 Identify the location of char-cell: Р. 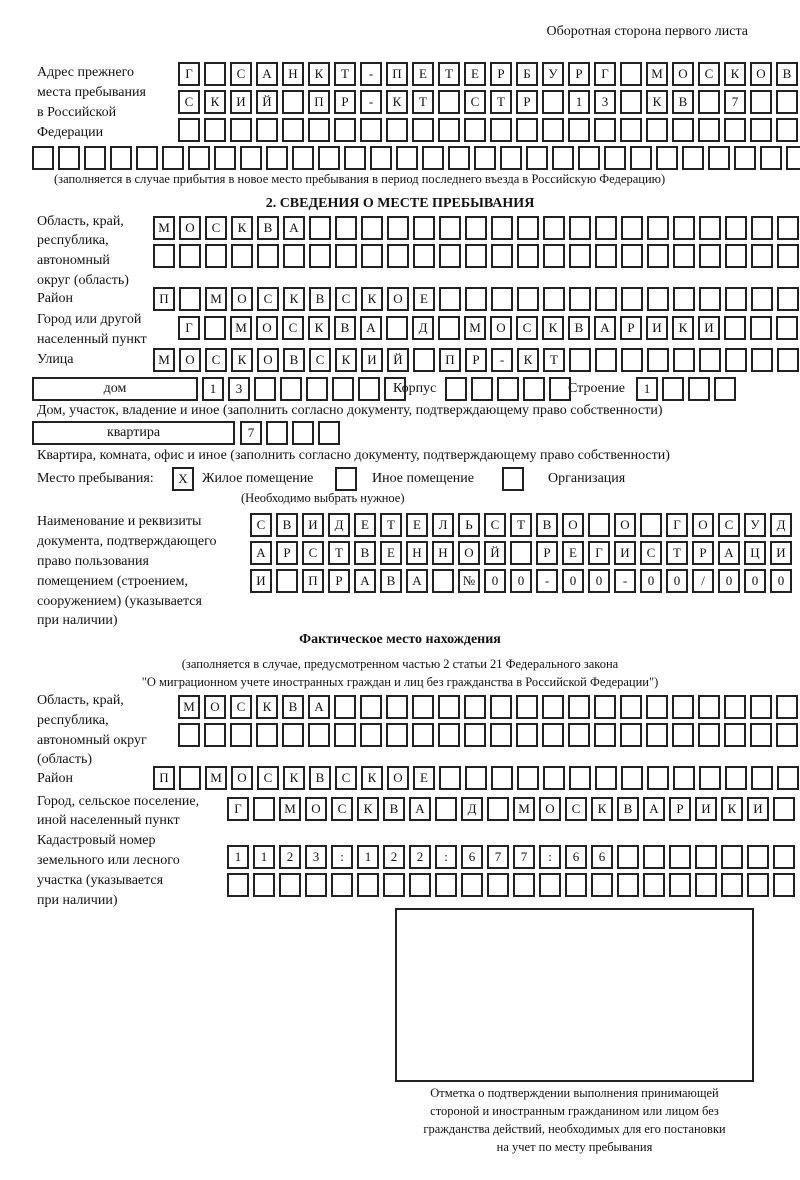
(579, 74).